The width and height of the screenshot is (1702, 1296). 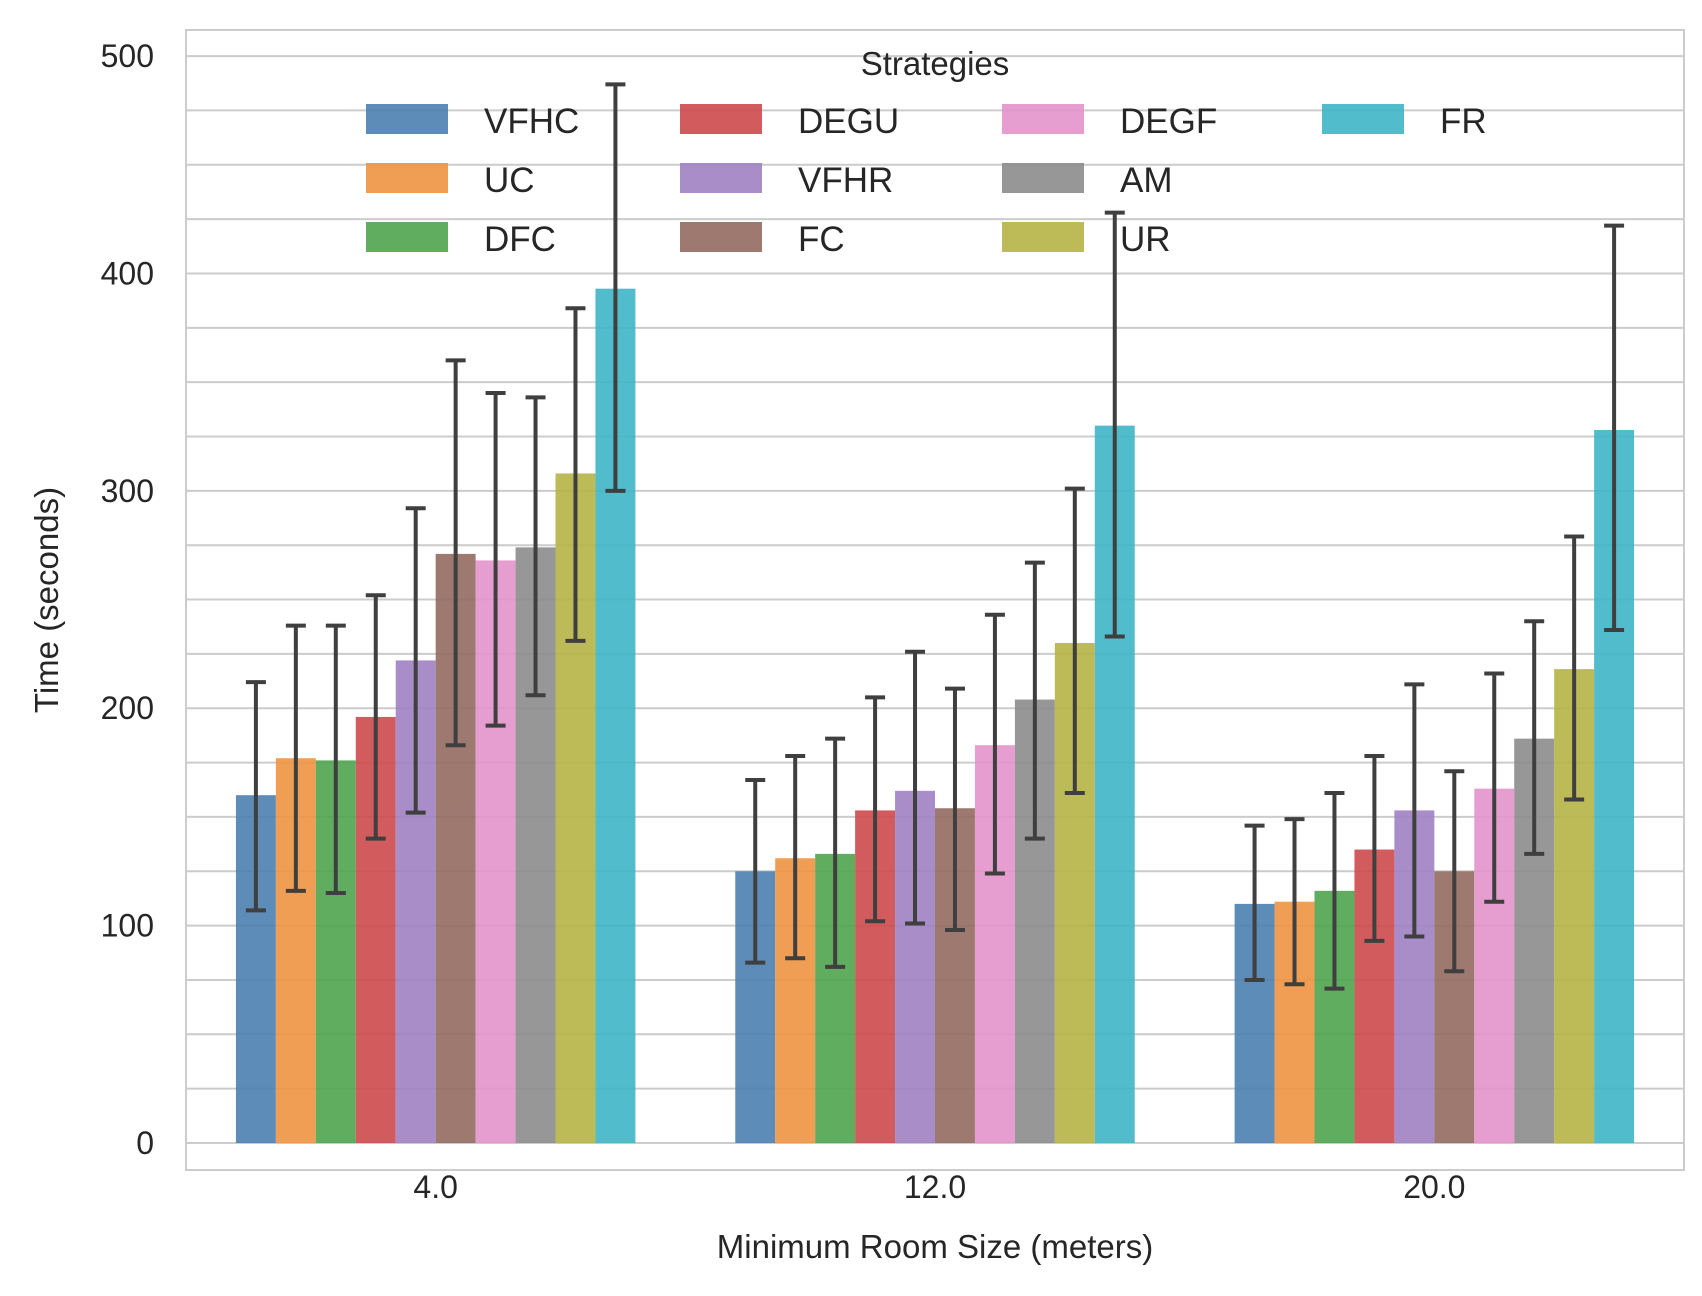 What do you see at coordinates (875, 809) in the screenshot?
I see `error-bar-degu-12.0` at bounding box center [875, 809].